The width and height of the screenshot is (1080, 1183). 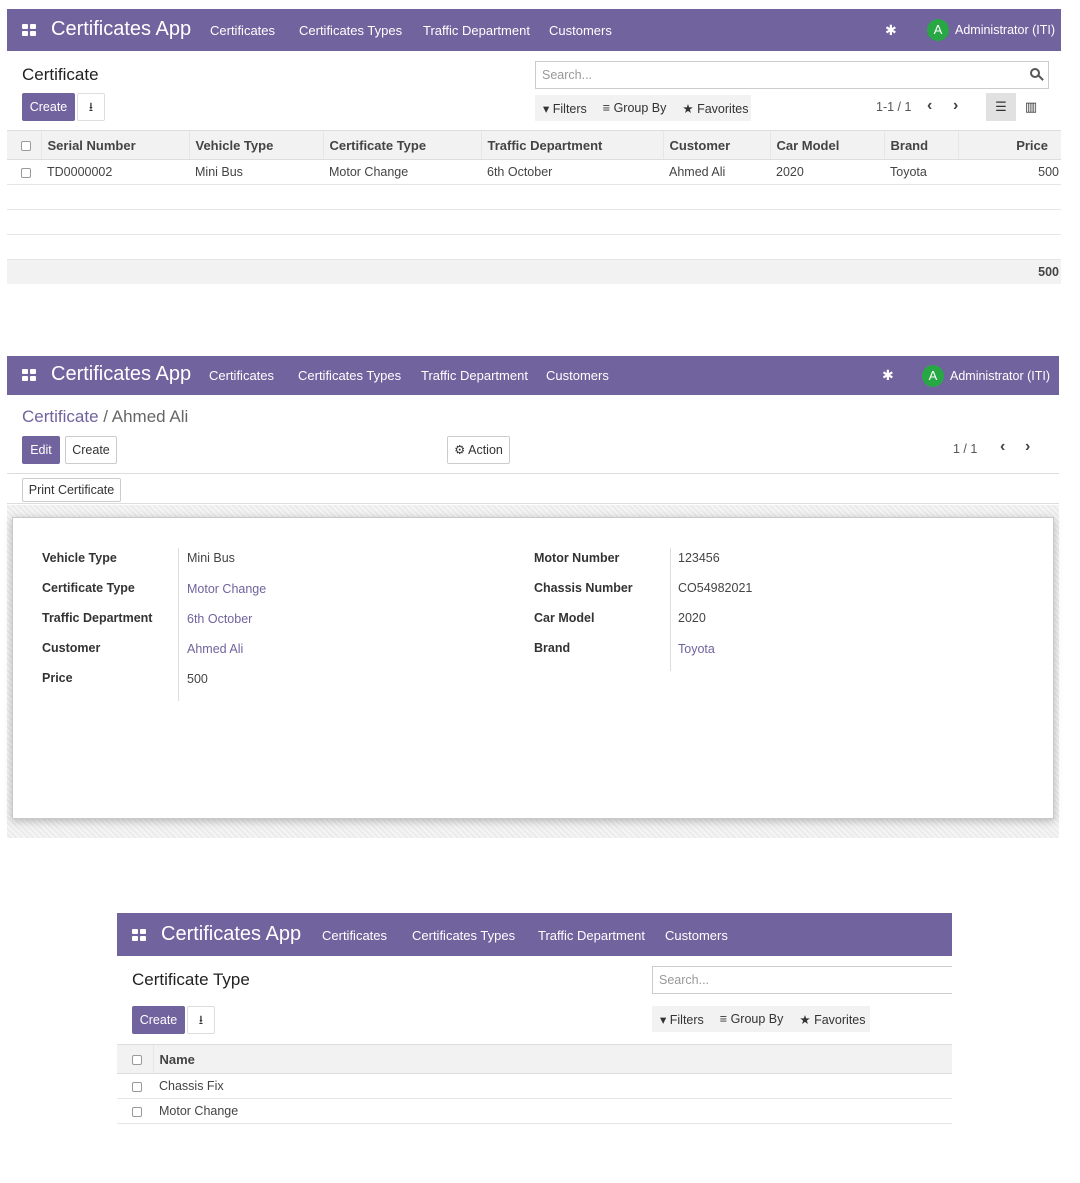 I want to click on empty-row, so click(x=534, y=197).